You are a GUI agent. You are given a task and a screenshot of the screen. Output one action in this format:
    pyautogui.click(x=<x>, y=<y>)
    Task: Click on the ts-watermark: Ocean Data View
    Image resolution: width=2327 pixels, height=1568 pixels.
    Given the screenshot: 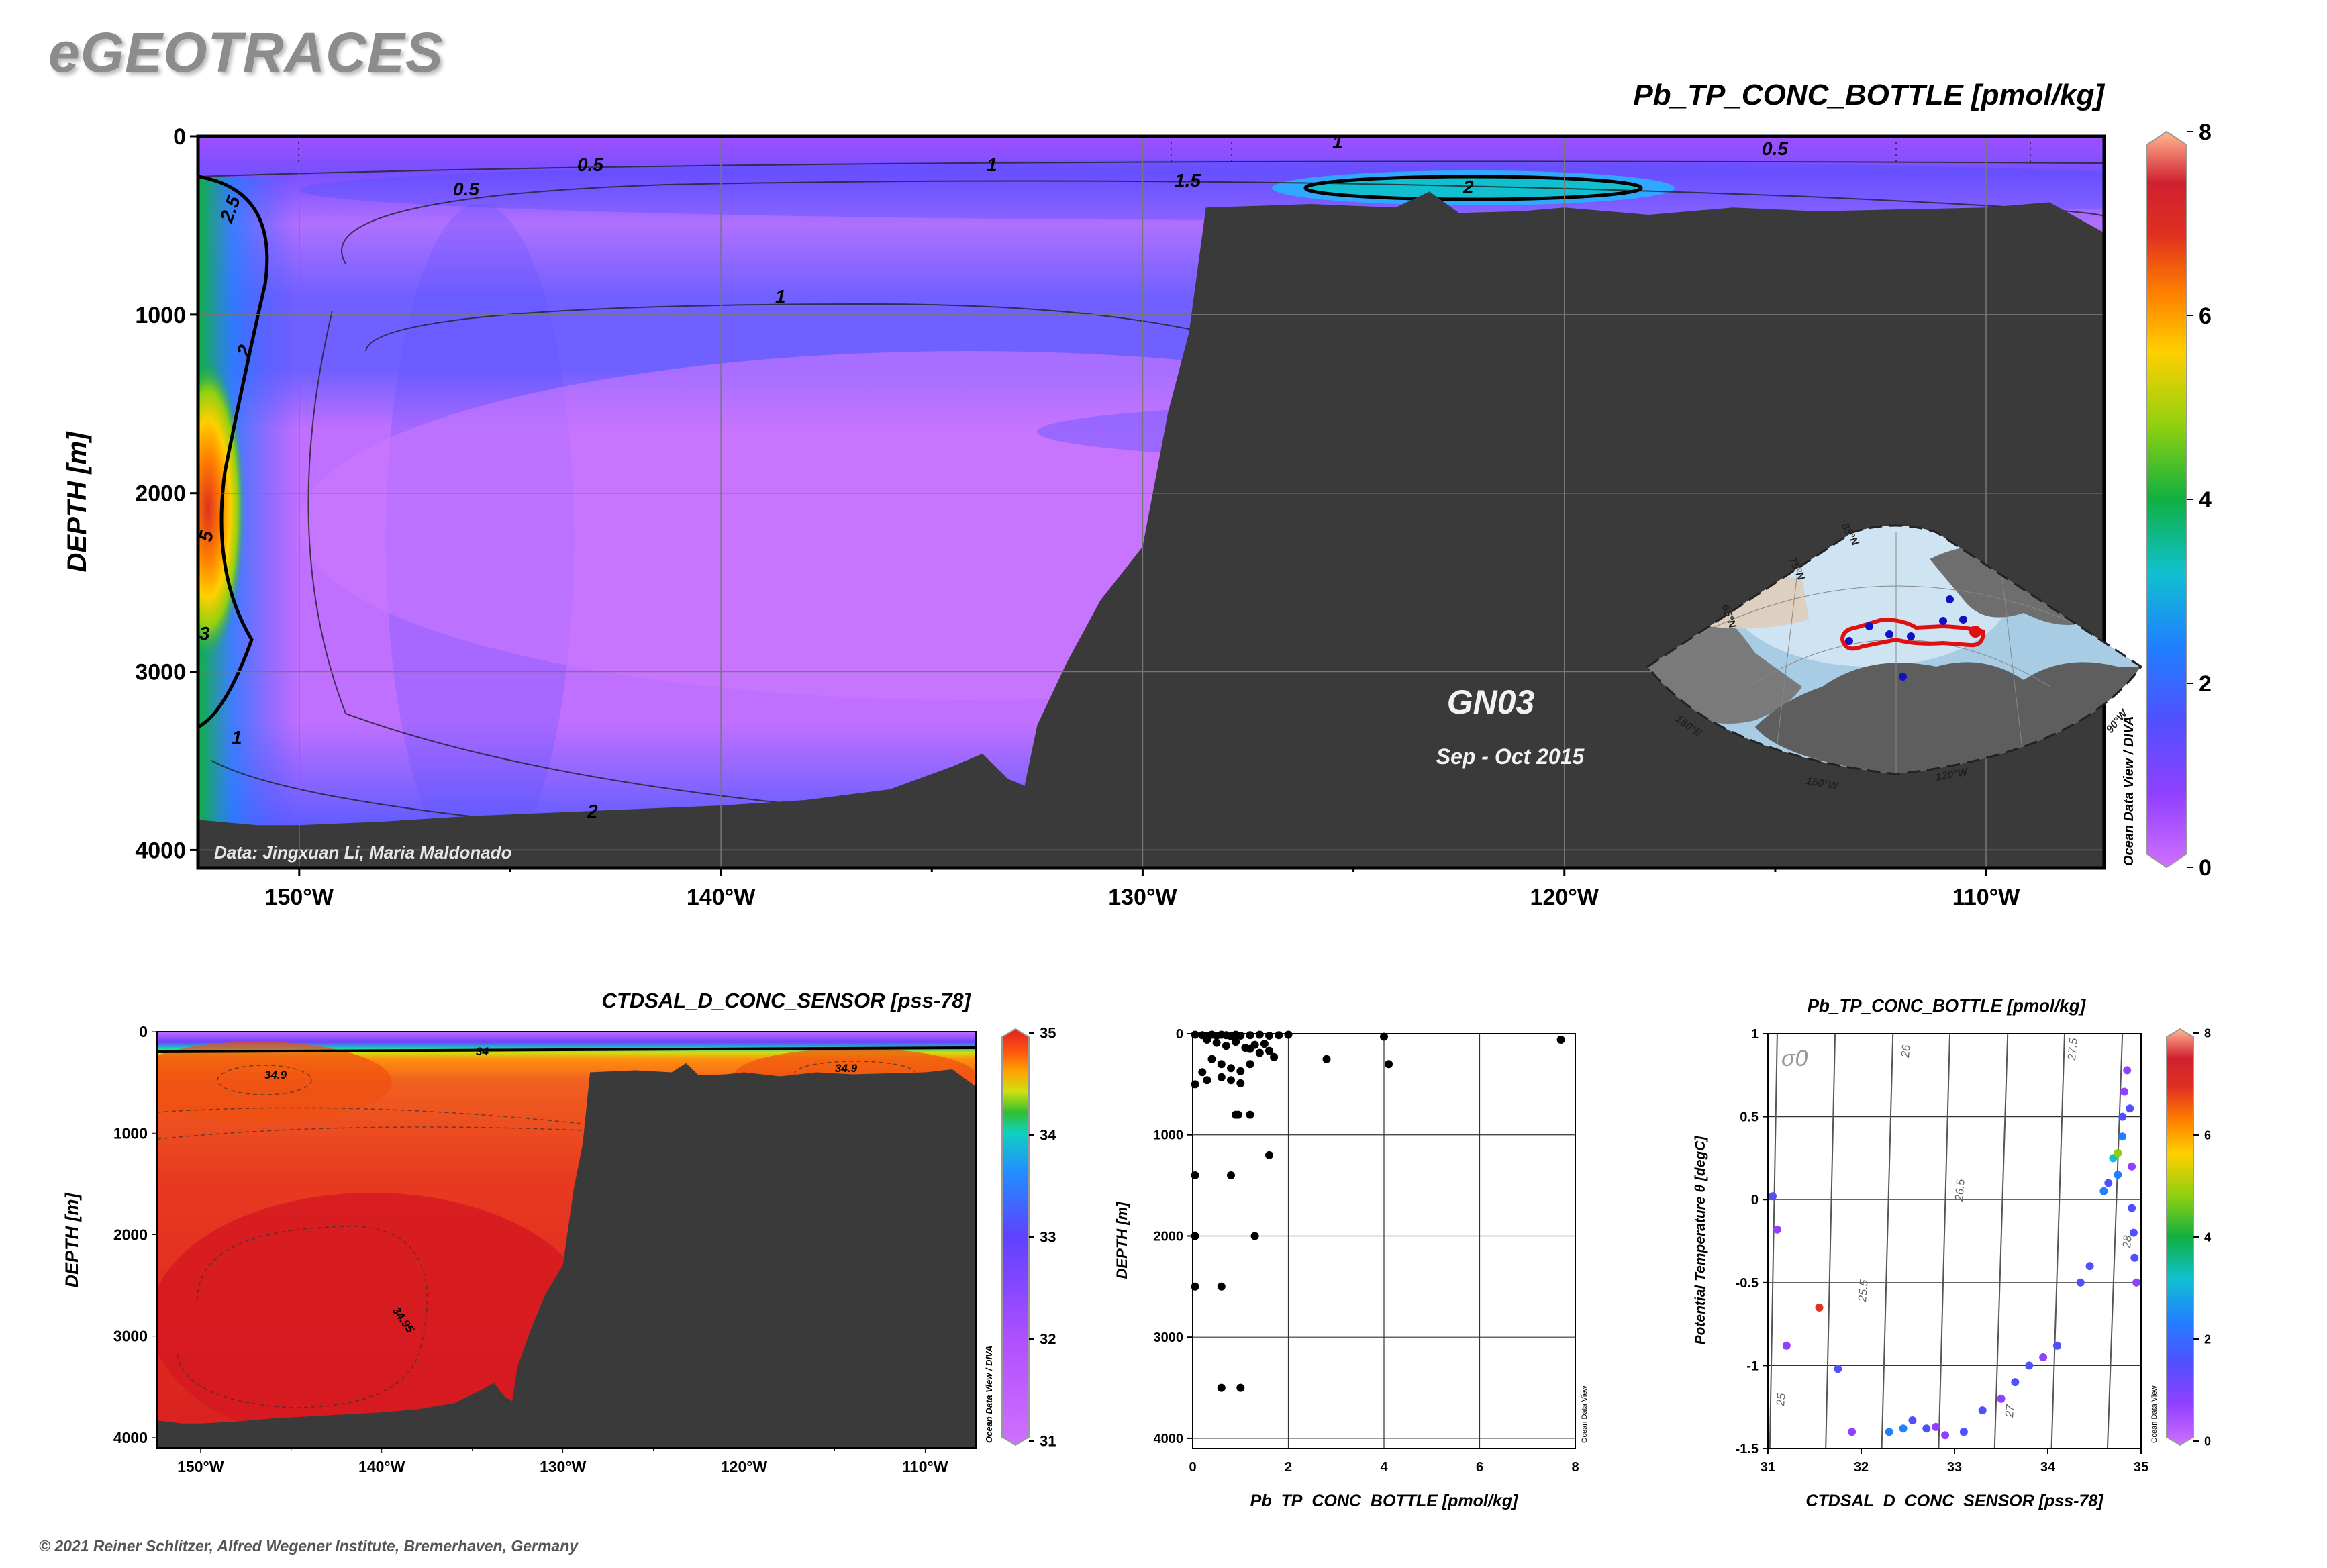 What is the action you would take?
    pyautogui.click(x=2154, y=1415)
    